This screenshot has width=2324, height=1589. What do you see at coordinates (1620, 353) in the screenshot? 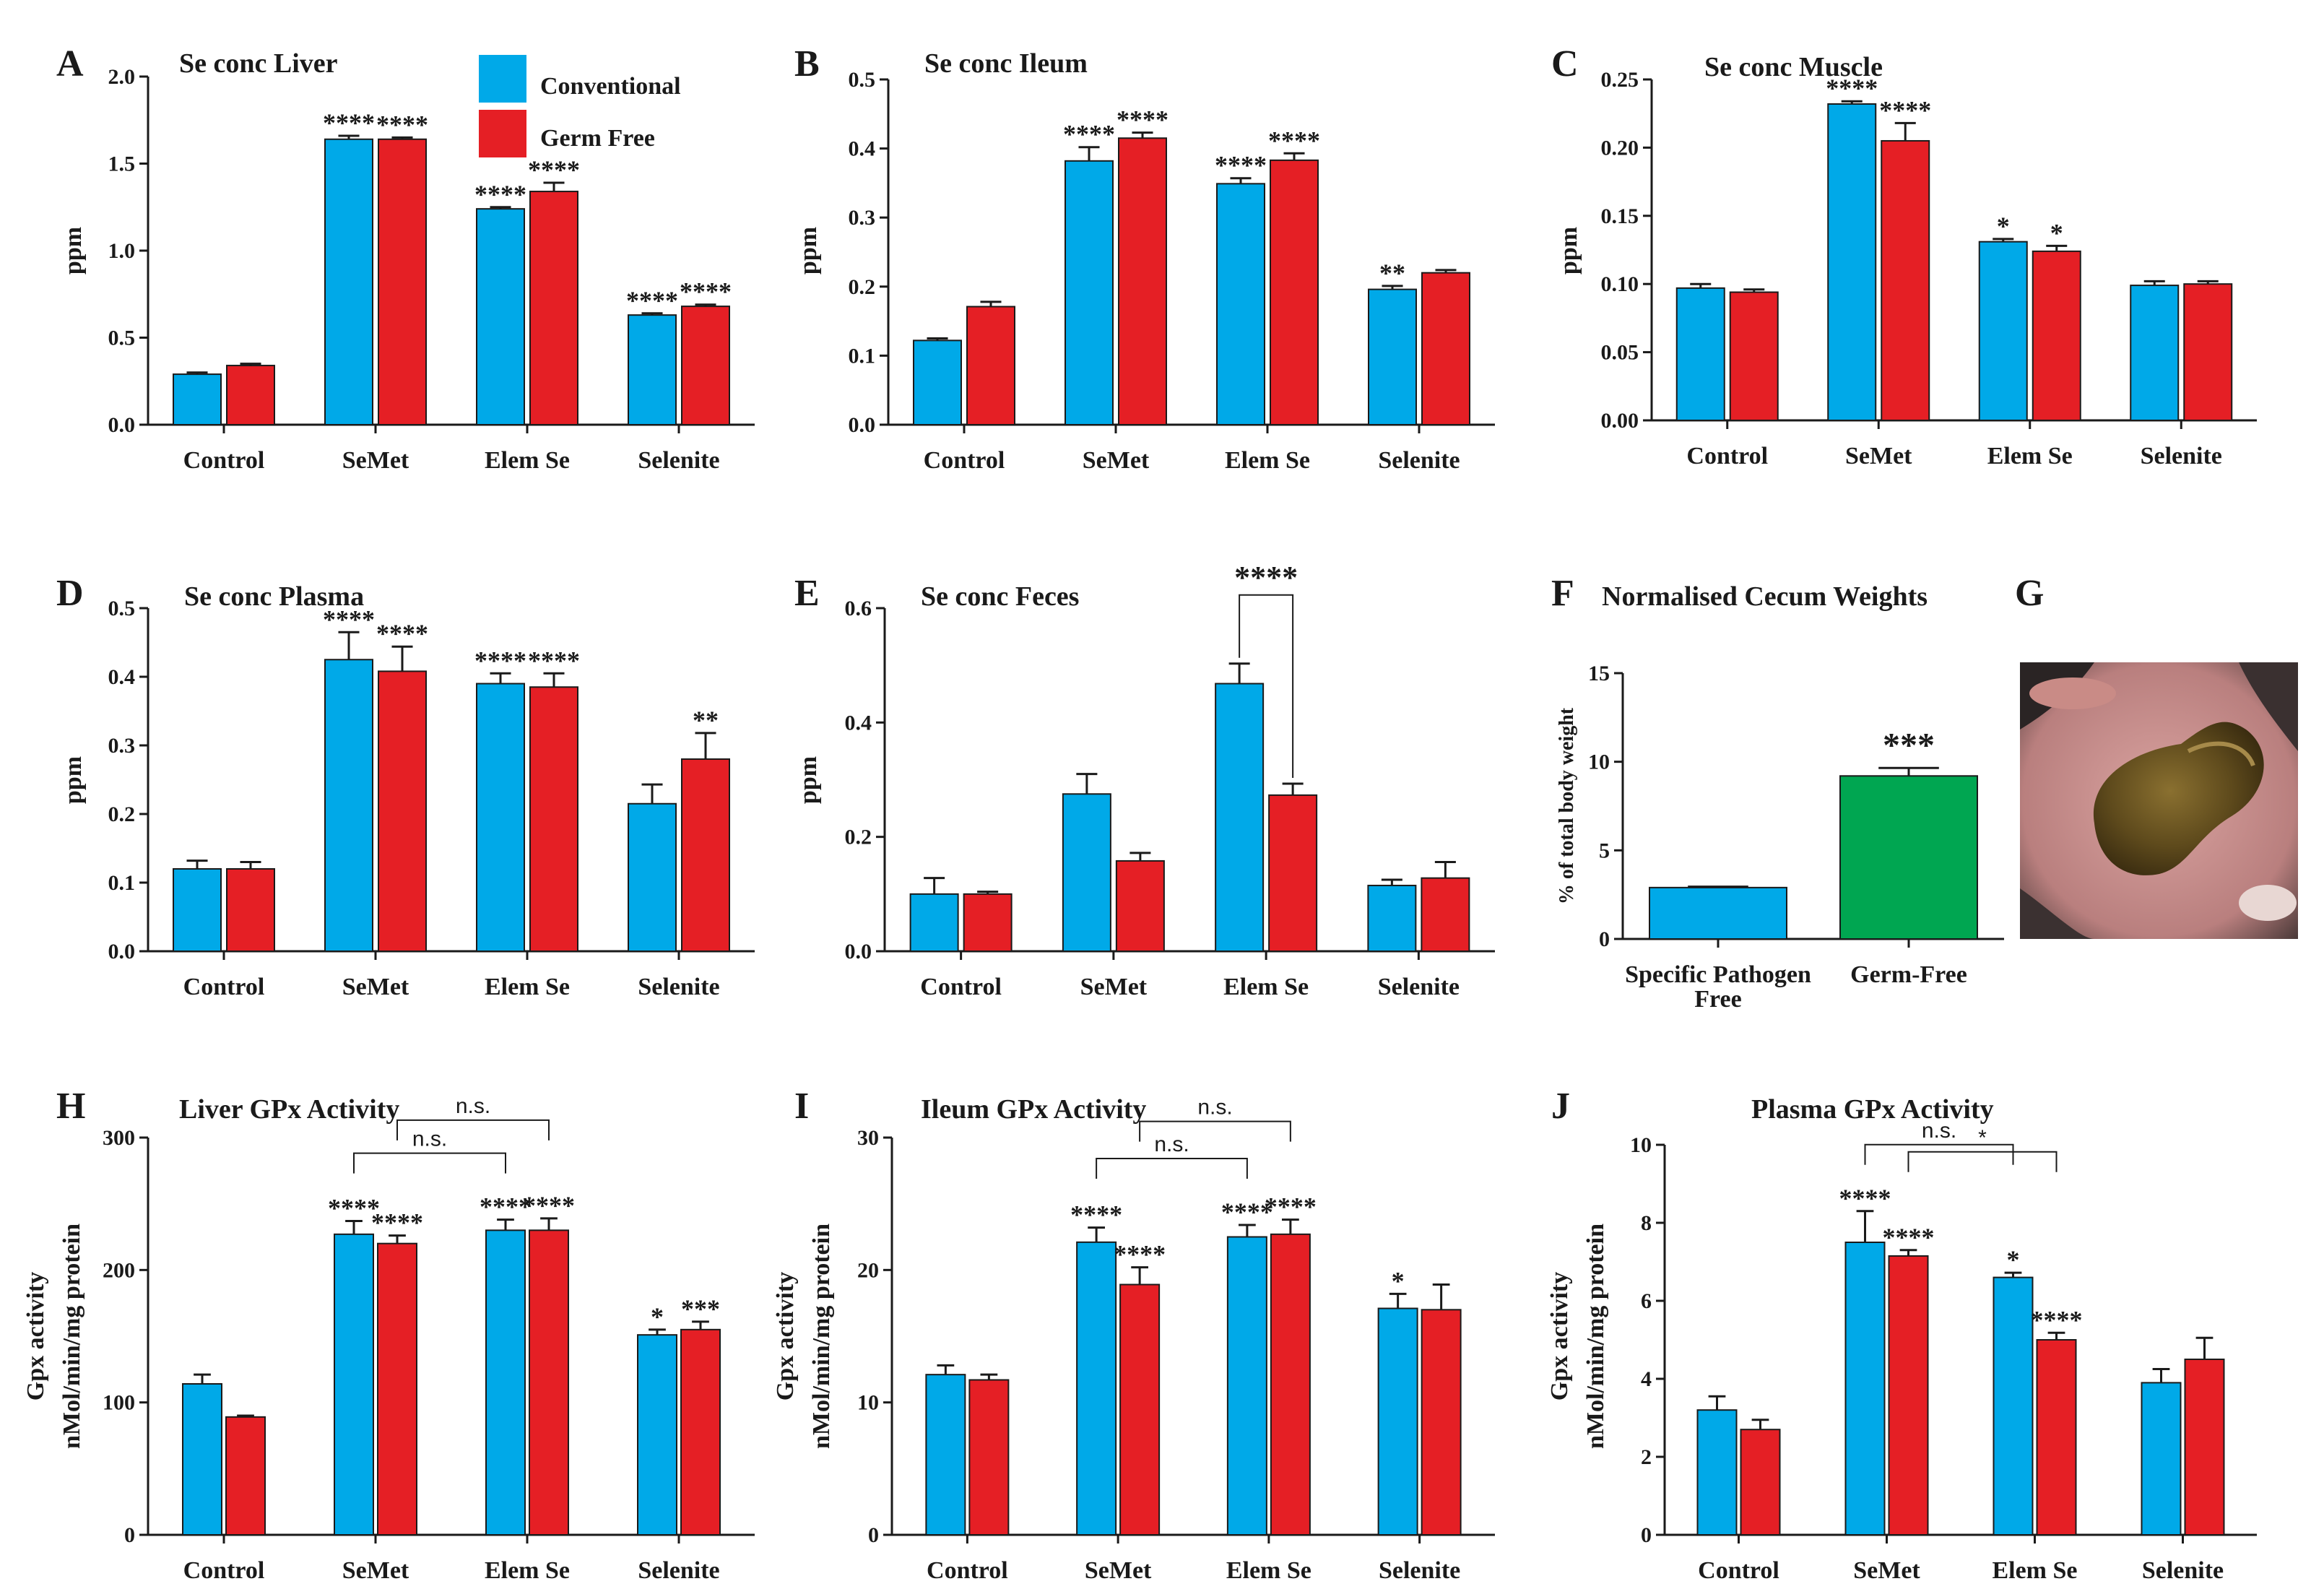
I see `y-tick-label: 0.05` at bounding box center [1620, 353].